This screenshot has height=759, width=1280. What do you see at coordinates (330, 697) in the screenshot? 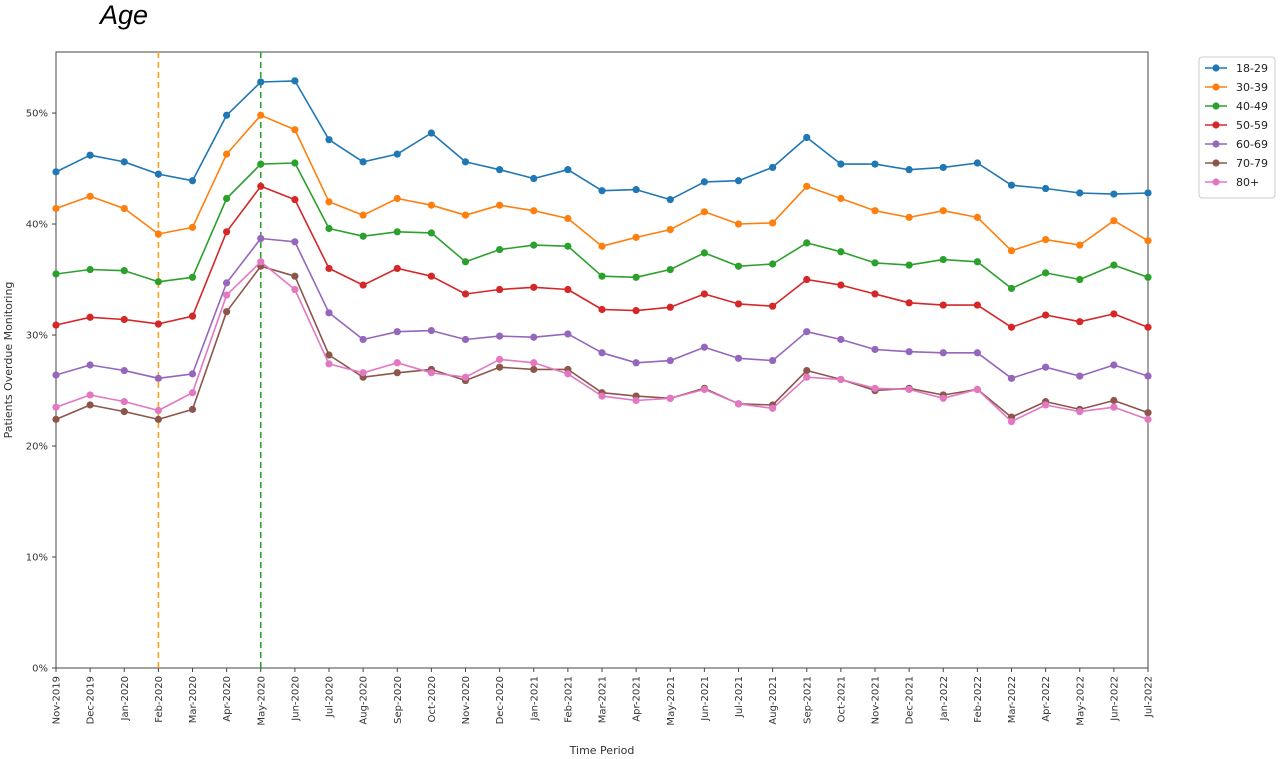
I see `x-tick-label: Jul-2020` at bounding box center [330, 697].